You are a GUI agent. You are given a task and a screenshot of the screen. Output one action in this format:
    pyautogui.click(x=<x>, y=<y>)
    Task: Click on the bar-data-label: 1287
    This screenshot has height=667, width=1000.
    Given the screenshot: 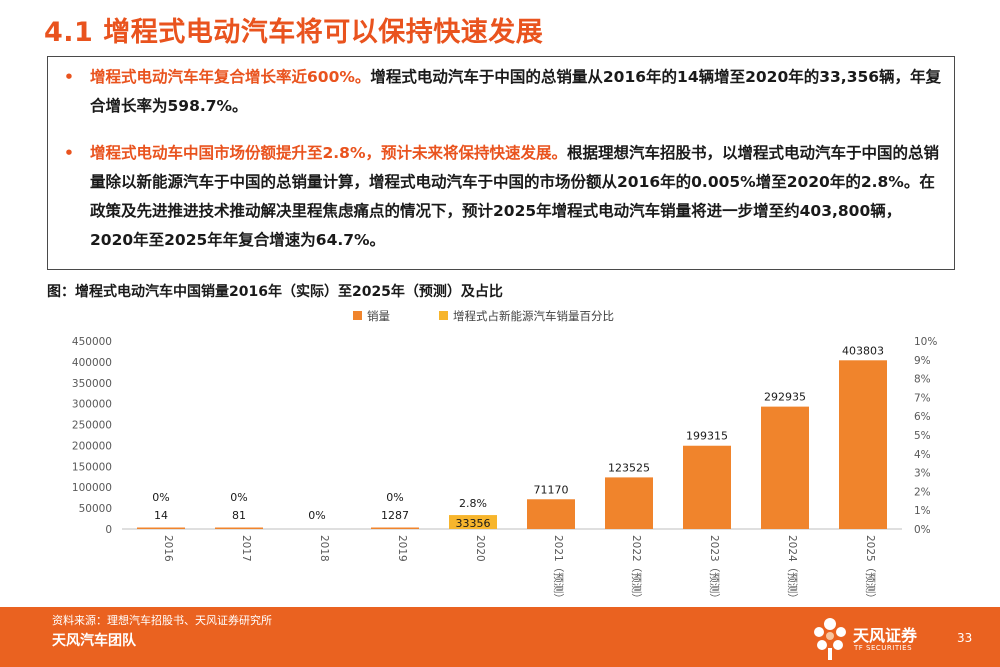 What is the action you would take?
    pyautogui.click(x=395, y=515)
    